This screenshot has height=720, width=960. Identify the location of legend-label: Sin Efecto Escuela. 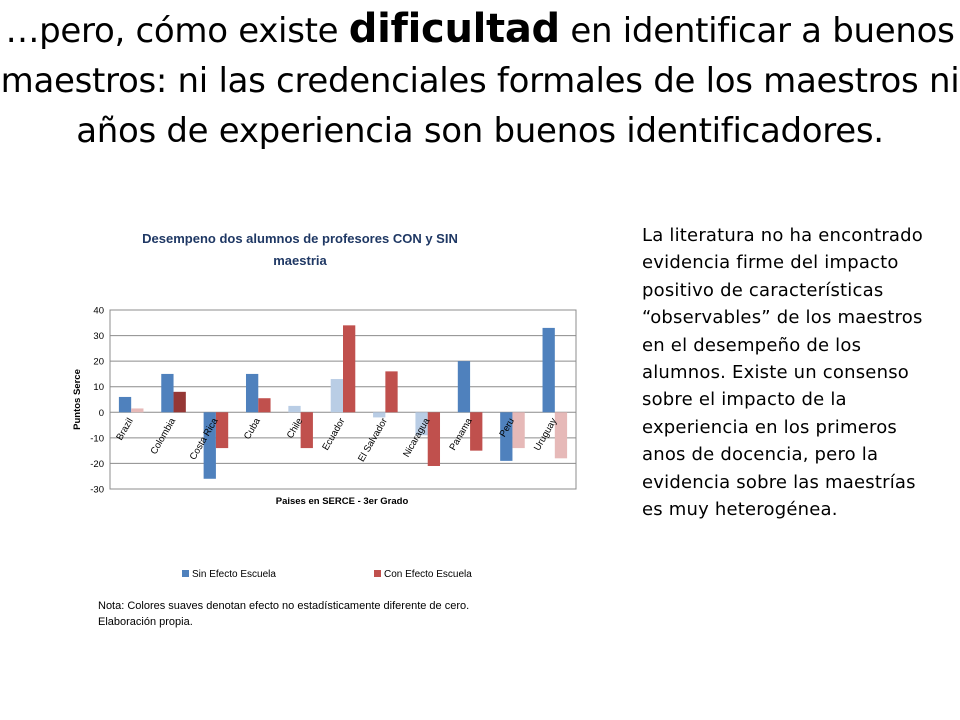
(234, 574).